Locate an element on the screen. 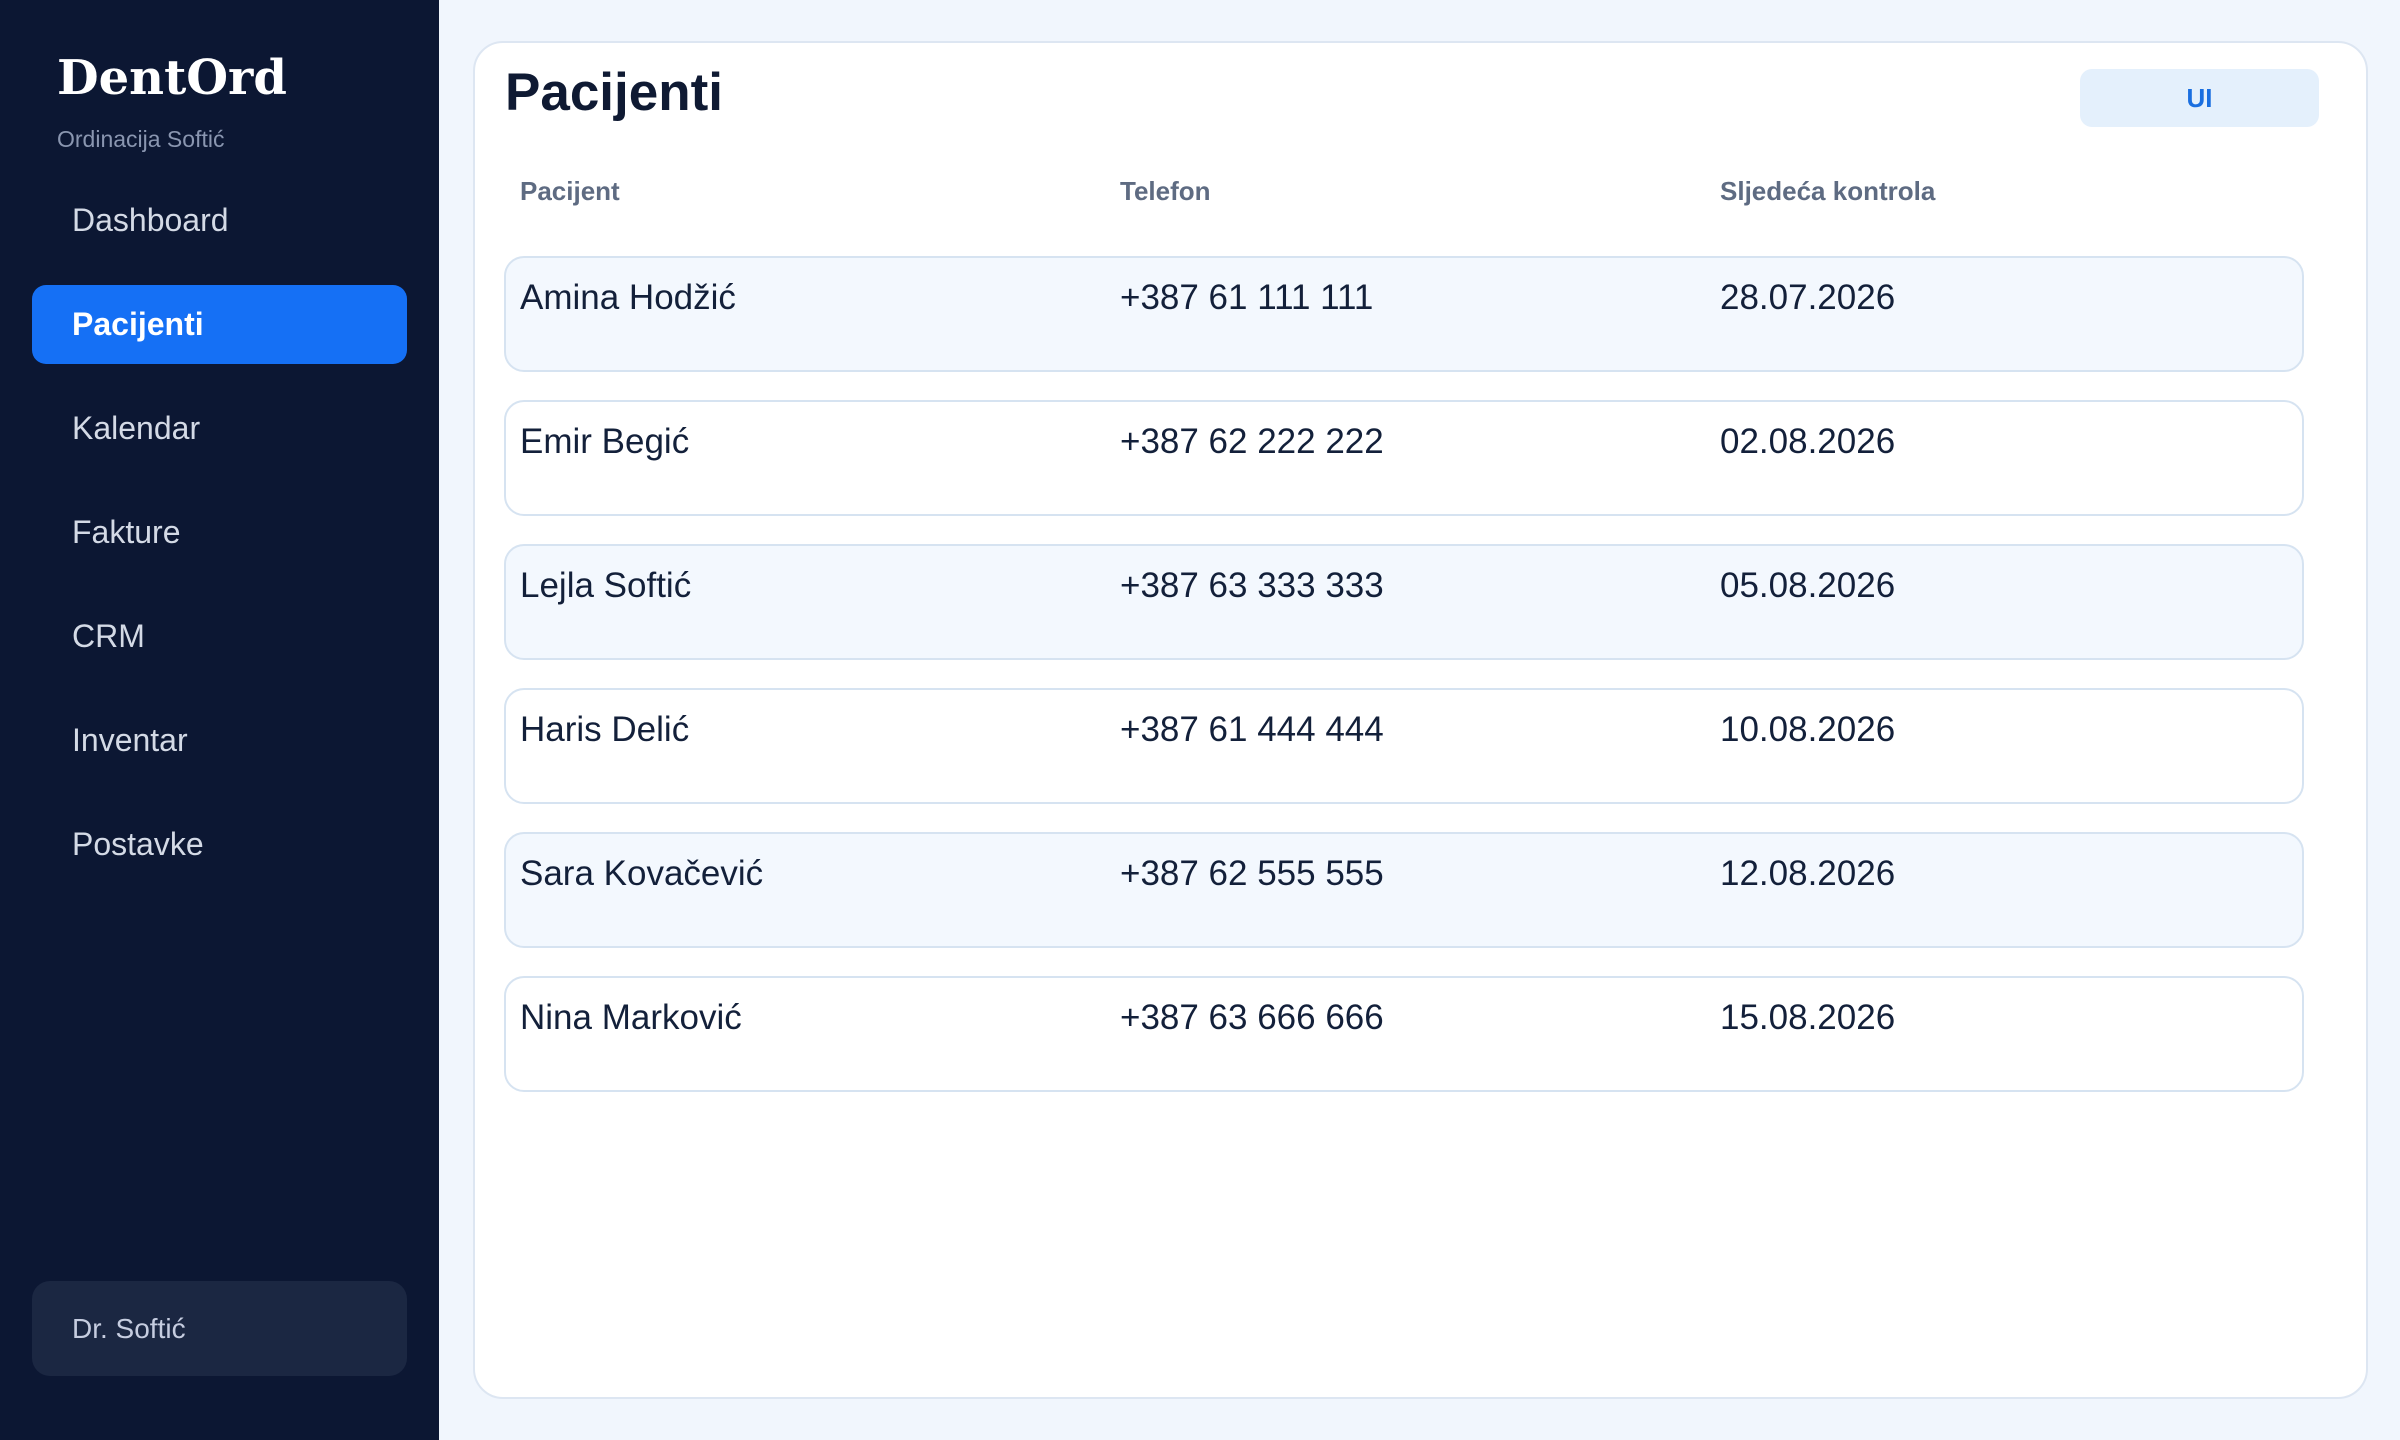  table-cell: +387 62 555 555 is located at coordinates (1252, 873).